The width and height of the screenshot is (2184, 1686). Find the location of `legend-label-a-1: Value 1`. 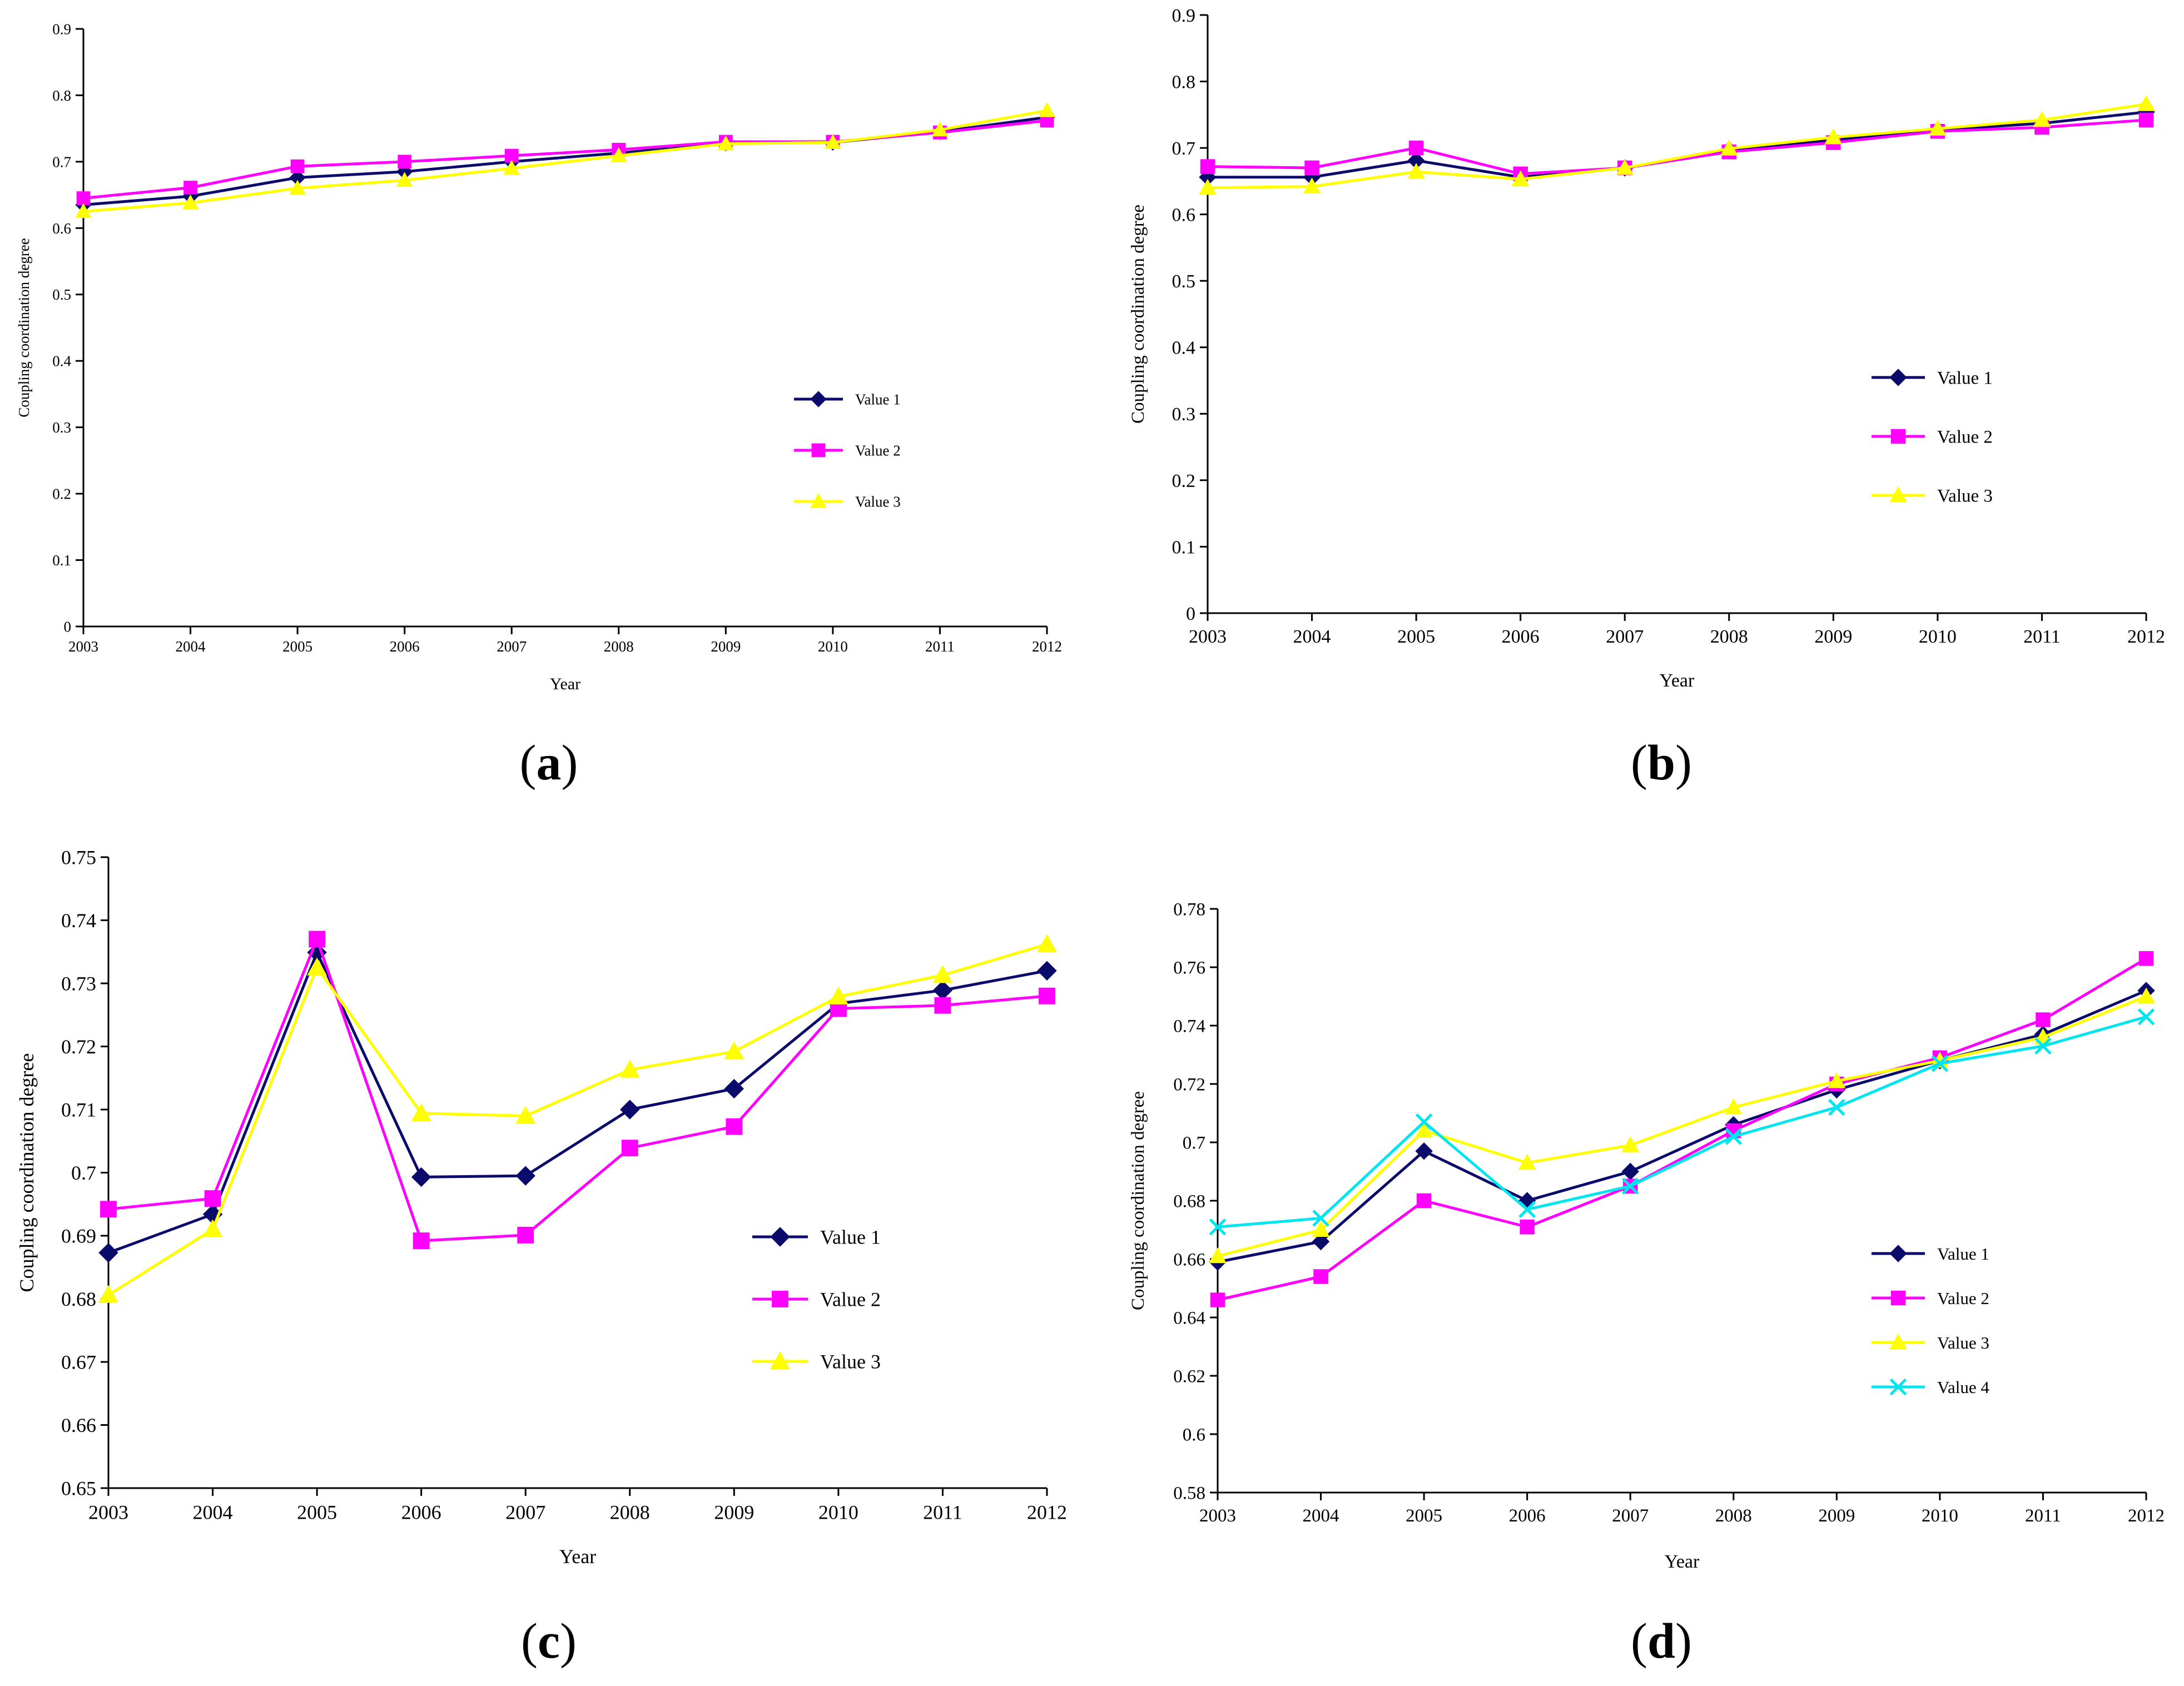

legend-label-a-1: Value 1 is located at coordinates (878, 399).